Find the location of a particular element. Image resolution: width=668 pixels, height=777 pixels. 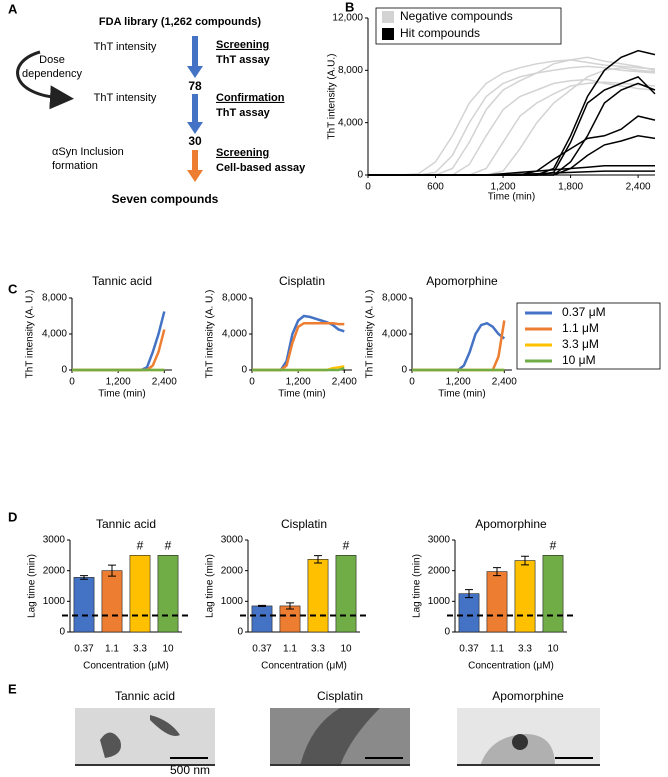

flow-title: FDA library (1,262 compounds) is located at coordinates (180, 22).